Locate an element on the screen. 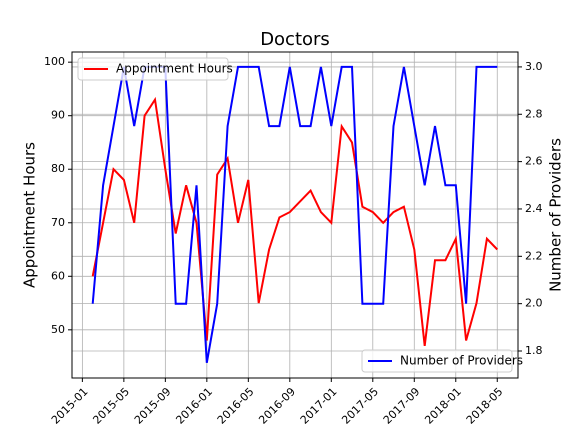 This screenshot has height=432, width=576. y-axis-label: Appointment Hours is located at coordinates (30, 215).